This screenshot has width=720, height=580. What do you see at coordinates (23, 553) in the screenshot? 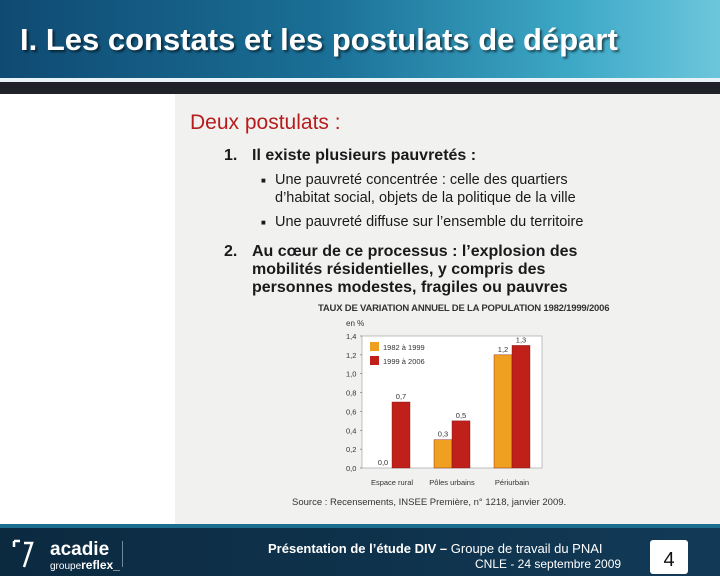
I see `acadie-logo-icon` at bounding box center [23, 553].